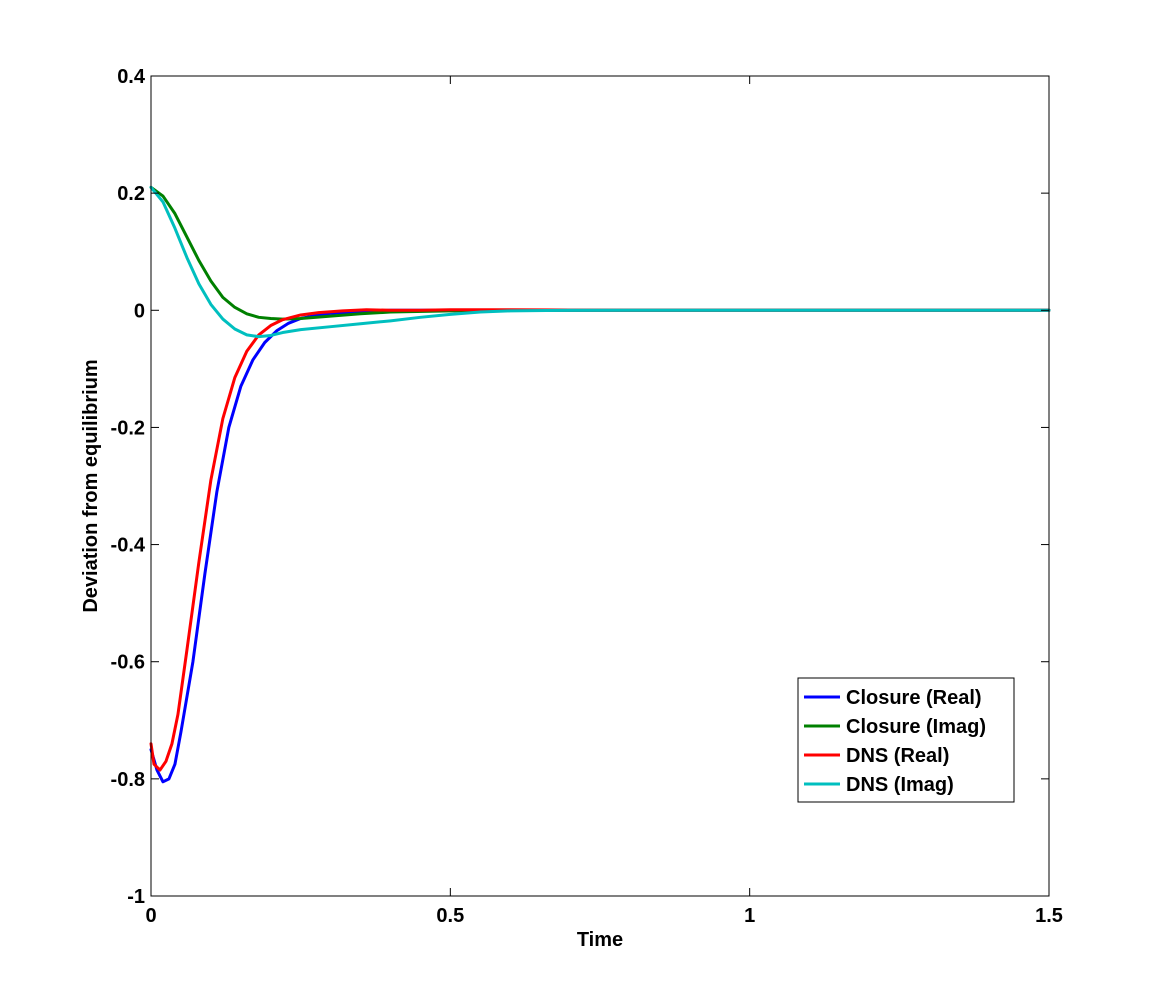  Describe the element at coordinates (900, 785) in the screenshot. I see `legend-label-4: DNS (Imag)` at that location.